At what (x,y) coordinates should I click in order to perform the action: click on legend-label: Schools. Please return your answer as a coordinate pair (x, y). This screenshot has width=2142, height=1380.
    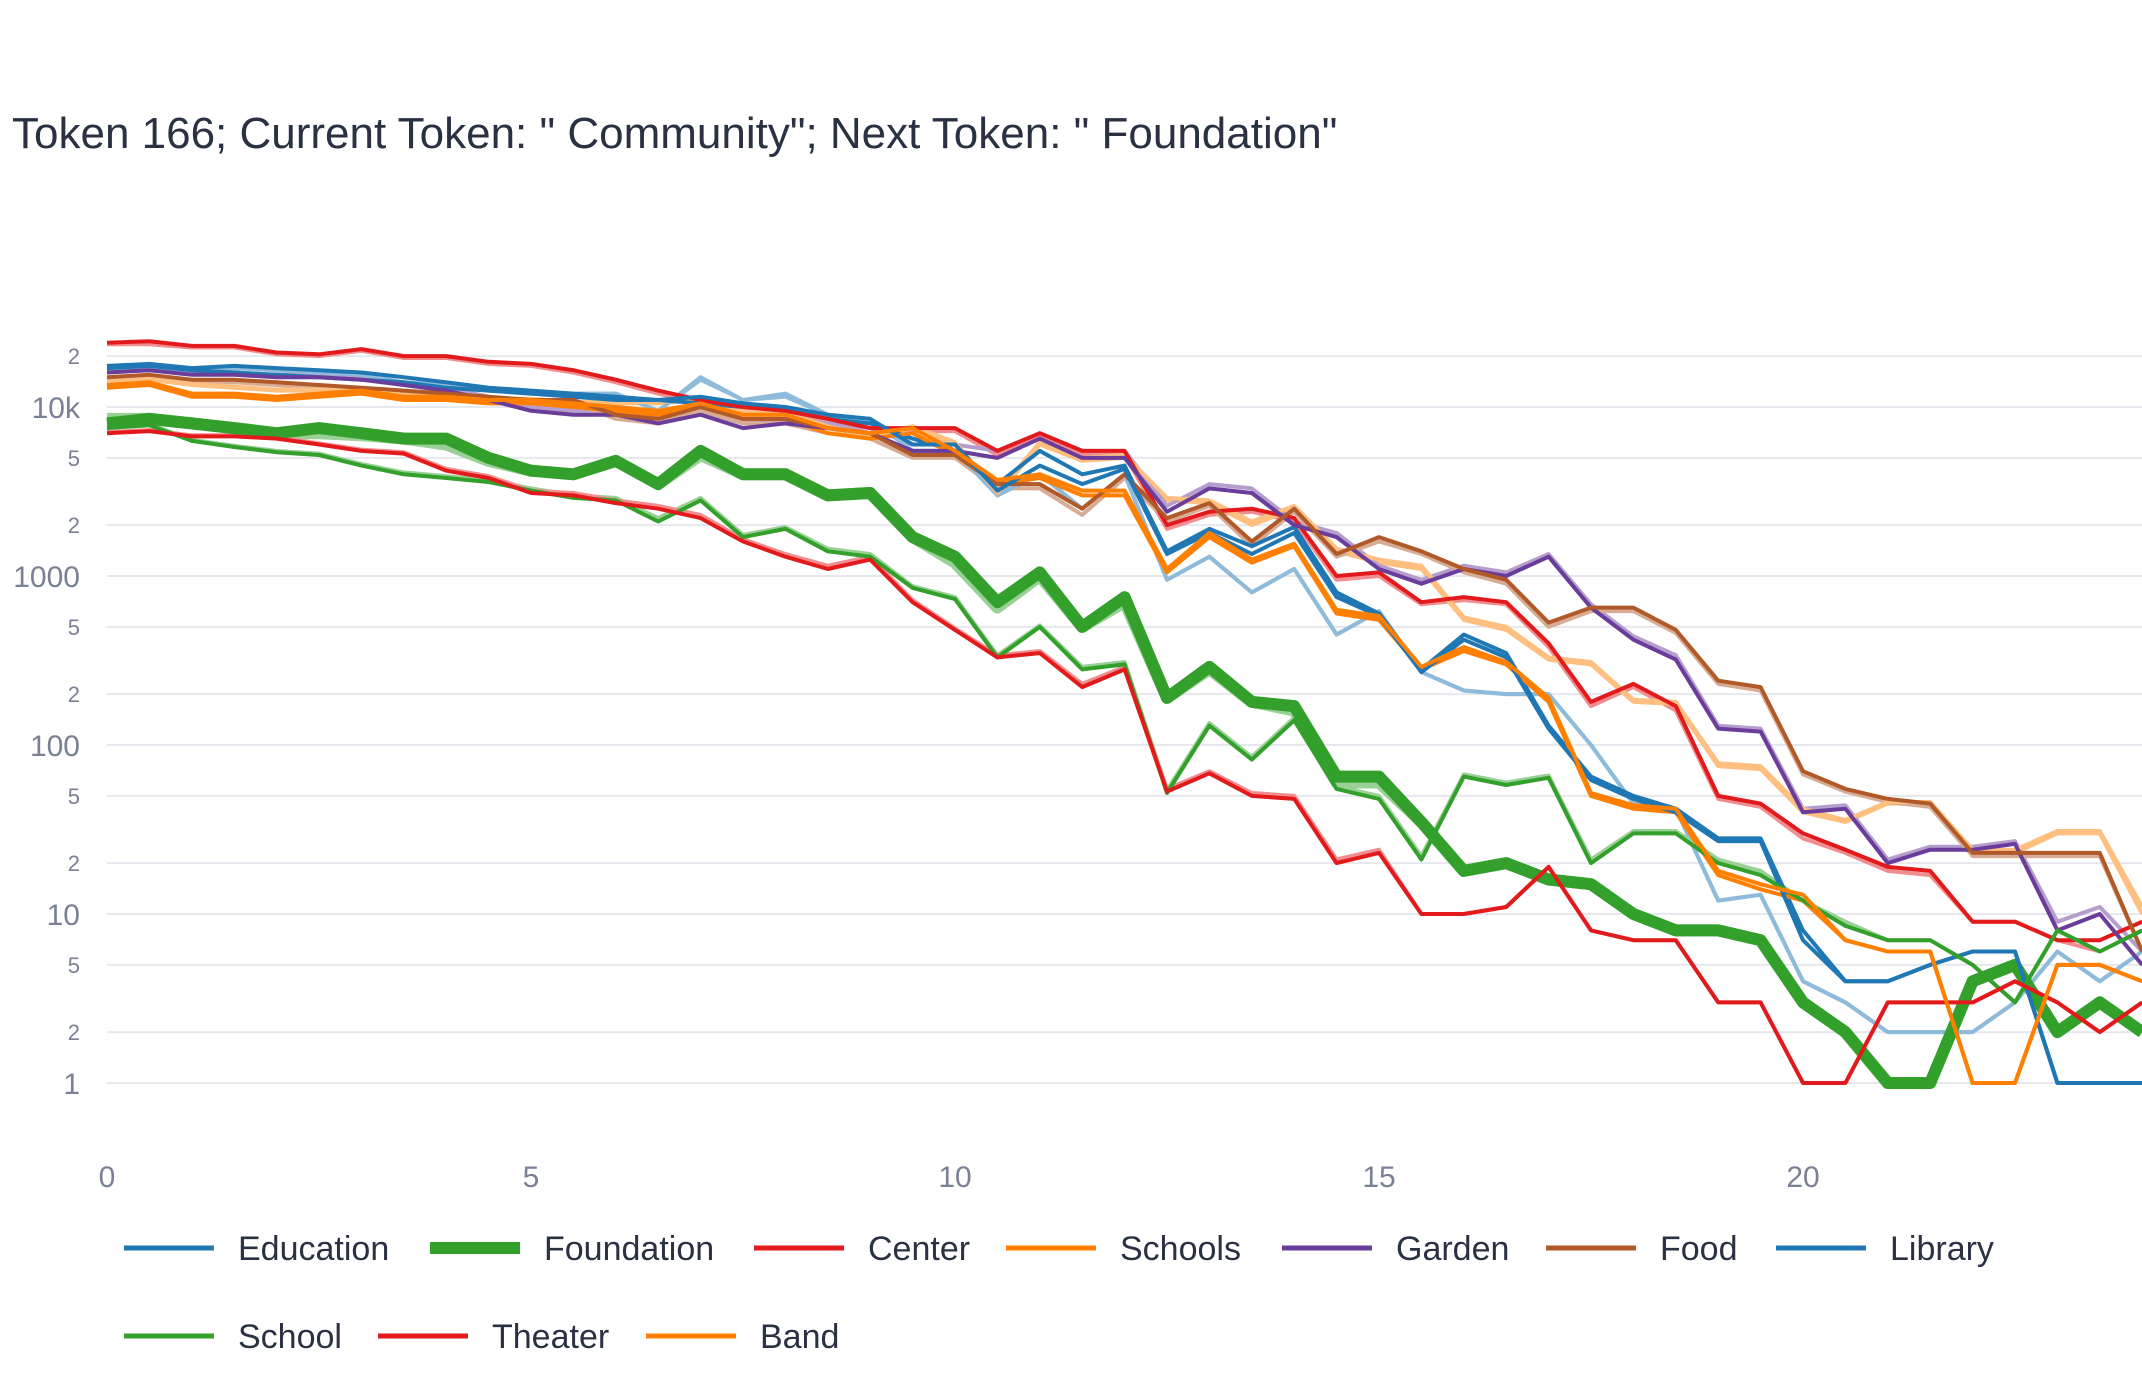
    Looking at the image, I should click on (1180, 1249).